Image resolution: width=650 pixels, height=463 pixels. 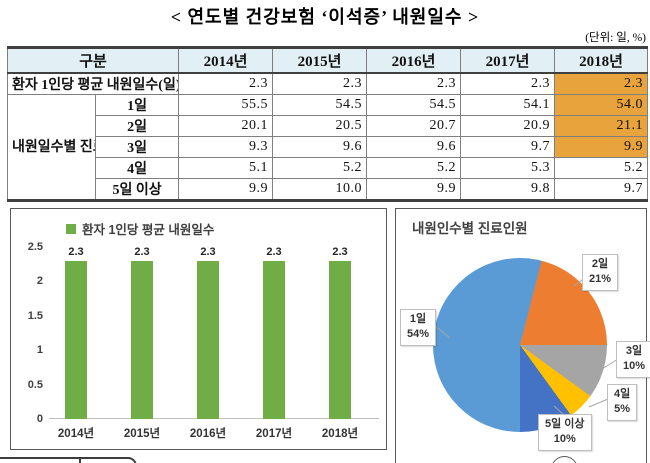 What do you see at coordinates (39, 419) in the screenshot?
I see `y-tick: 0` at bounding box center [39, 419].